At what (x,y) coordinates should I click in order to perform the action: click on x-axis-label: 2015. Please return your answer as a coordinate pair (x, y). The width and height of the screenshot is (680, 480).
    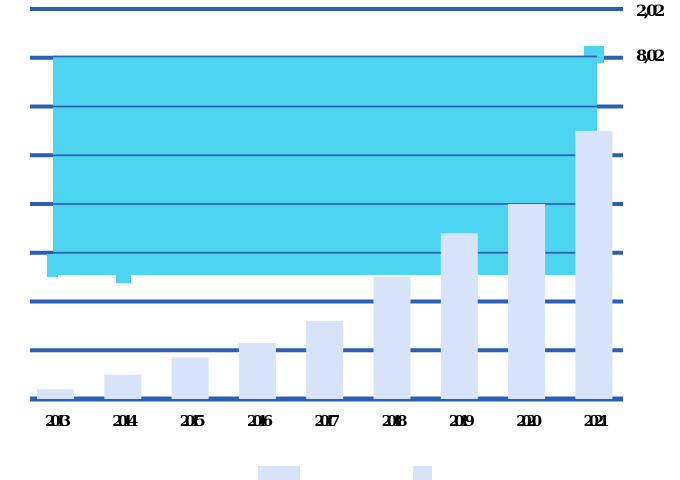
    Looking at the image, I should click on (192, 421).